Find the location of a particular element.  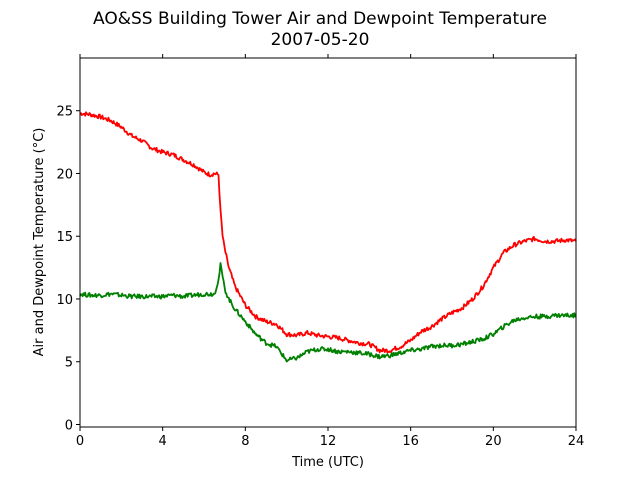

chart-subtitle: 2007-05-20 is located at coordinates (320, 40).